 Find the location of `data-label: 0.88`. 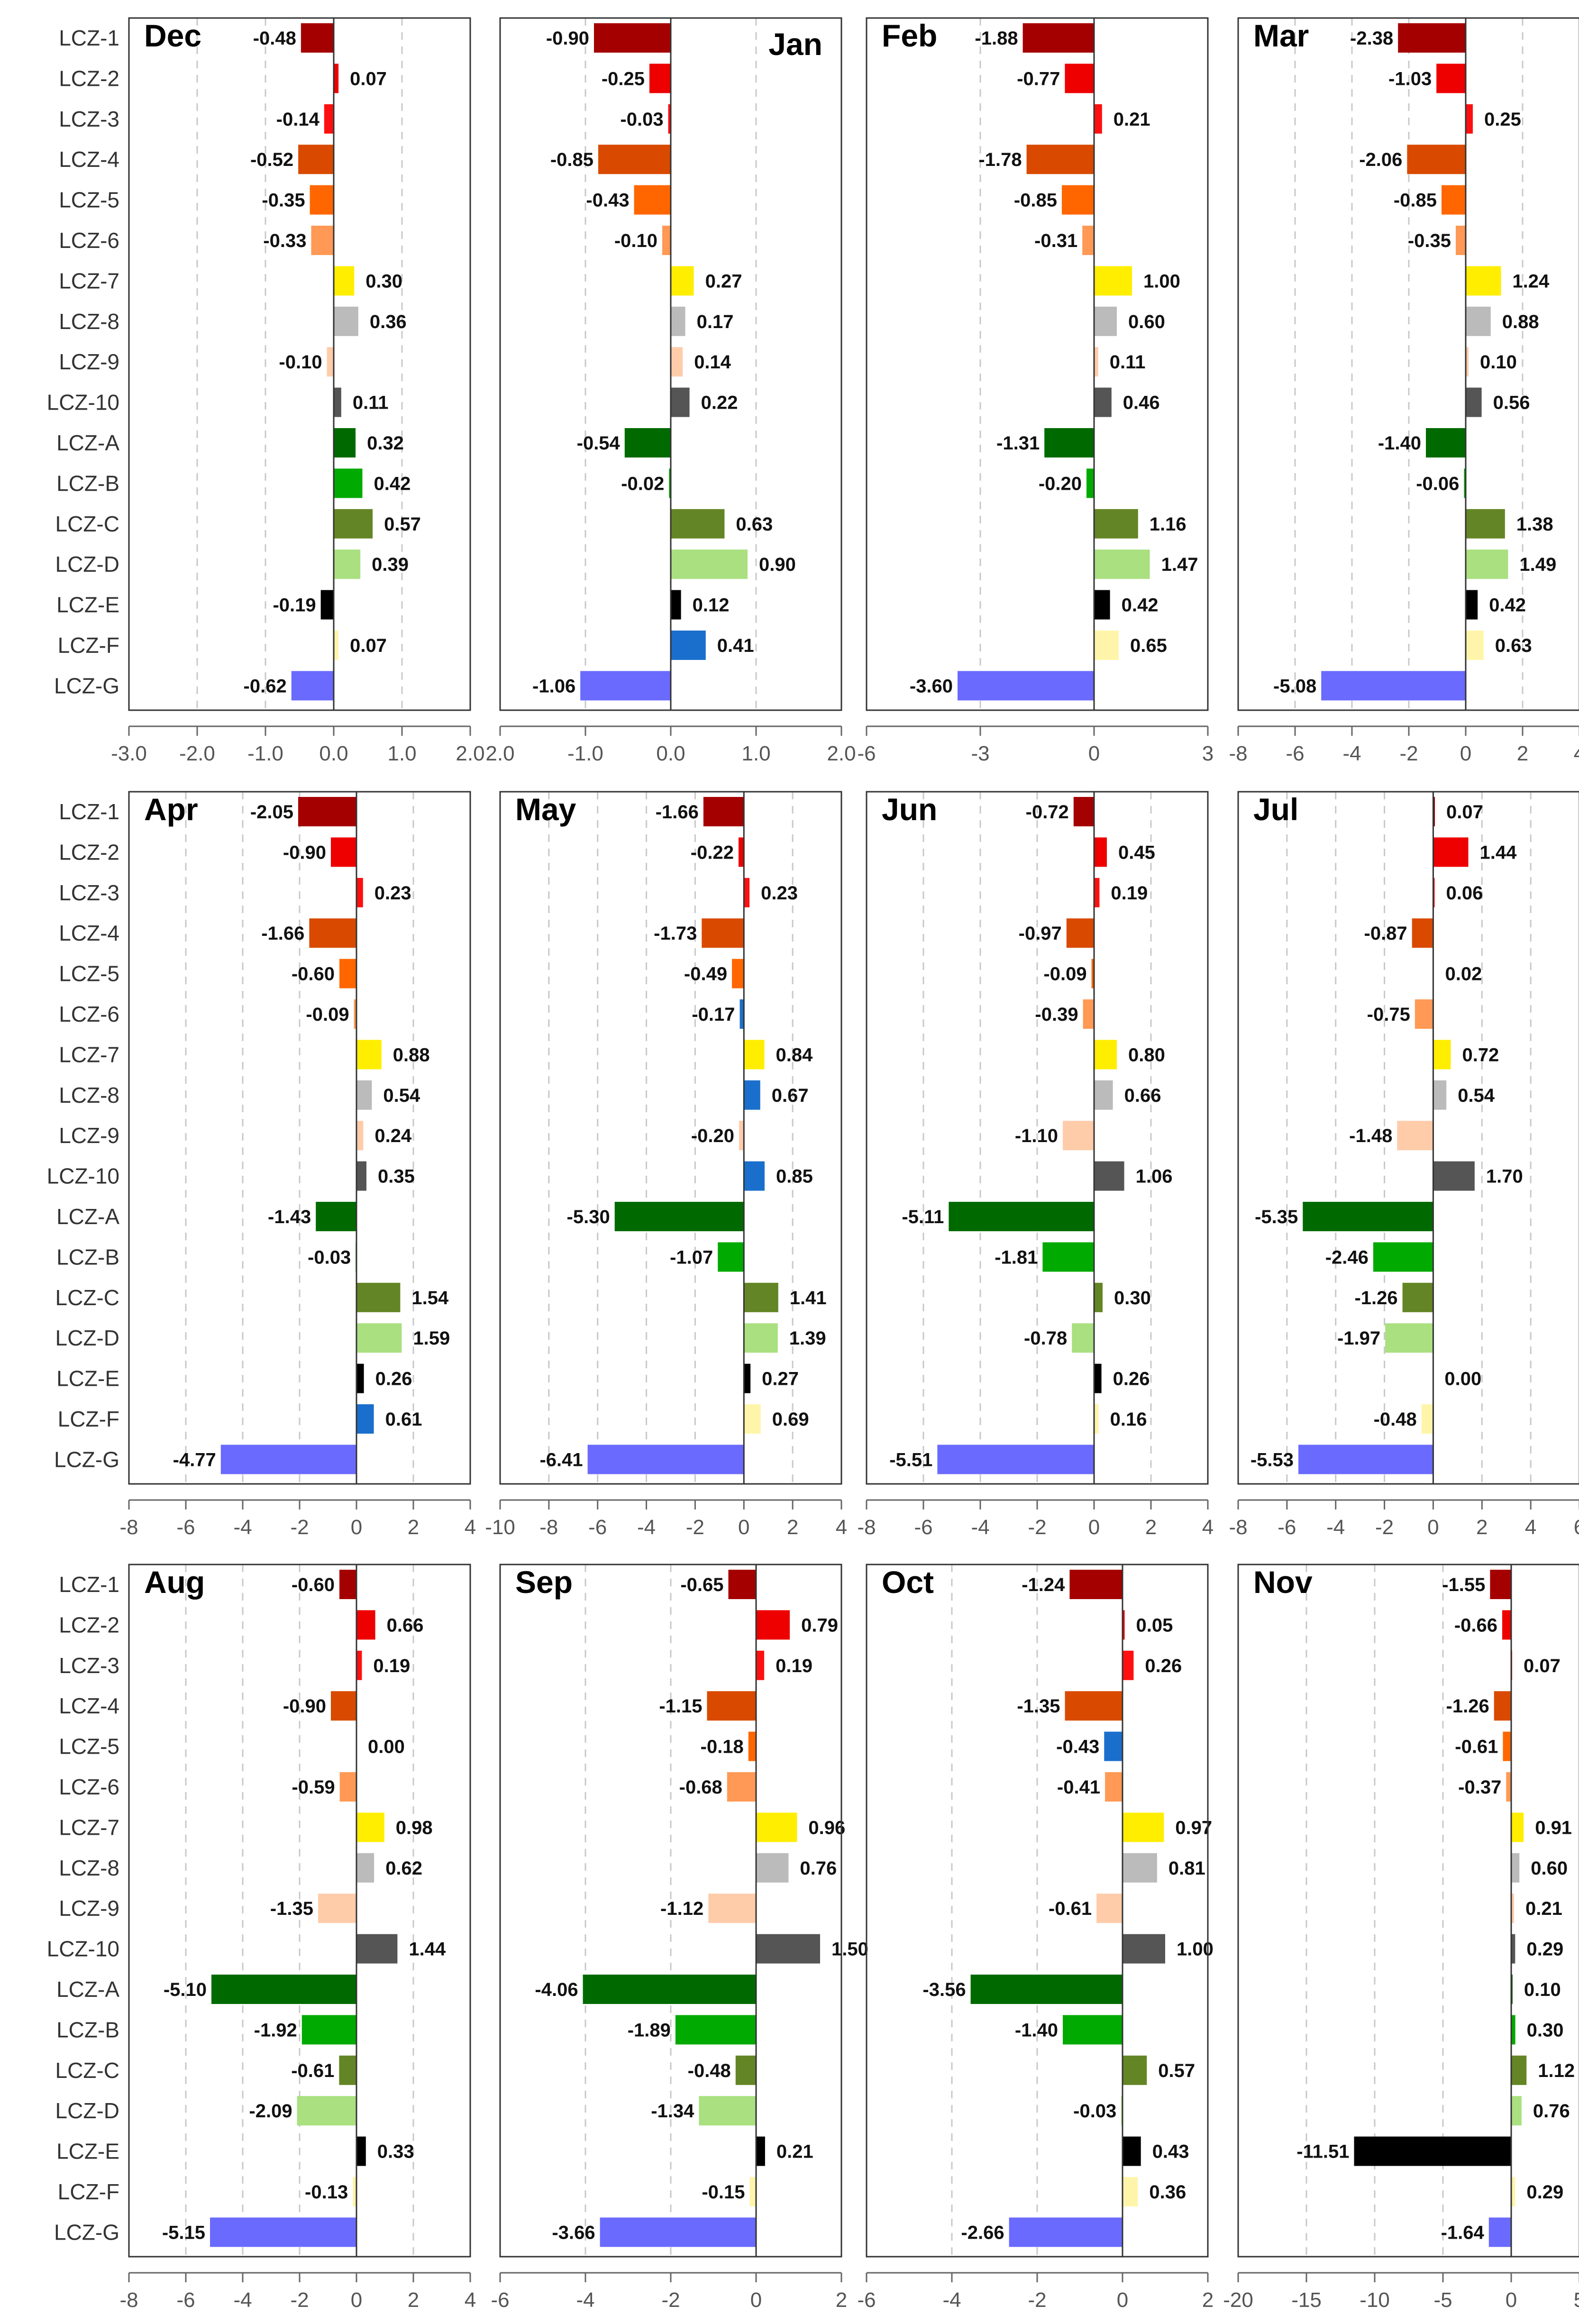

data-label: 0.88 is located at coordinates (411, 1054).